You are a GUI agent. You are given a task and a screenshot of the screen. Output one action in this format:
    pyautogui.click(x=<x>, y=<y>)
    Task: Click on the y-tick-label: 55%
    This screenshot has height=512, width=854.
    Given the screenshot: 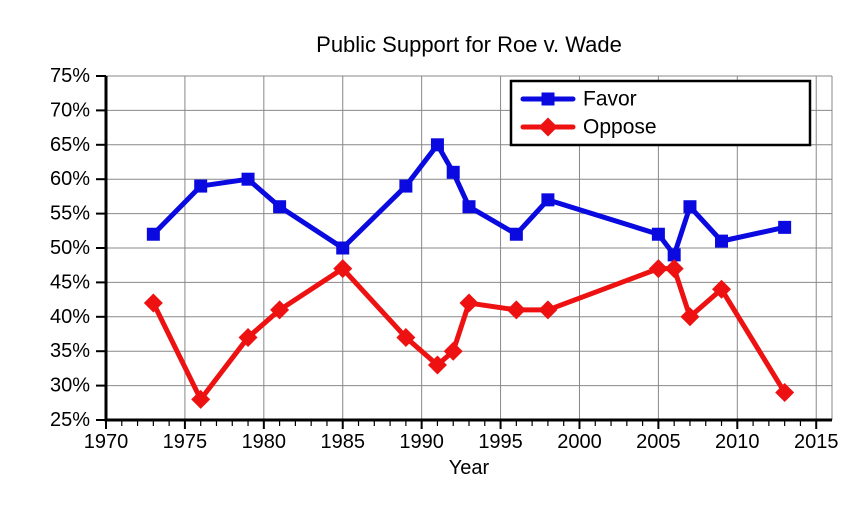 What is the action you would take?
    pyautogui.click(x=70, y=214)
    